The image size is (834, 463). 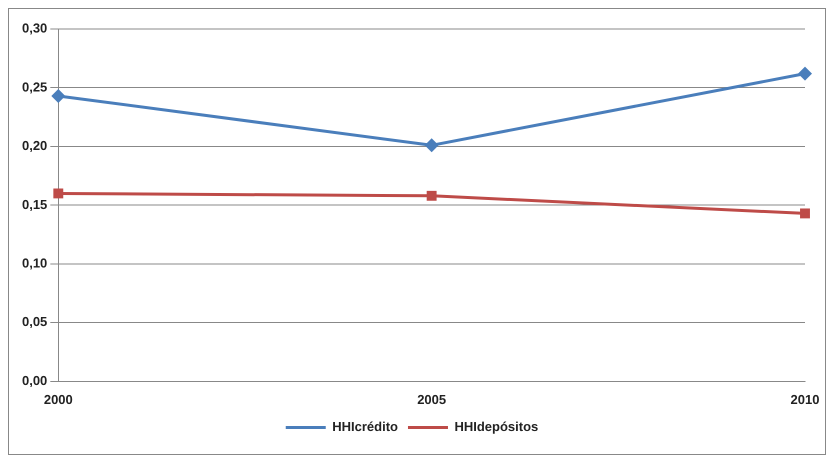 I want to click on x-tick-label: 2000, so click(x=58, y=399).